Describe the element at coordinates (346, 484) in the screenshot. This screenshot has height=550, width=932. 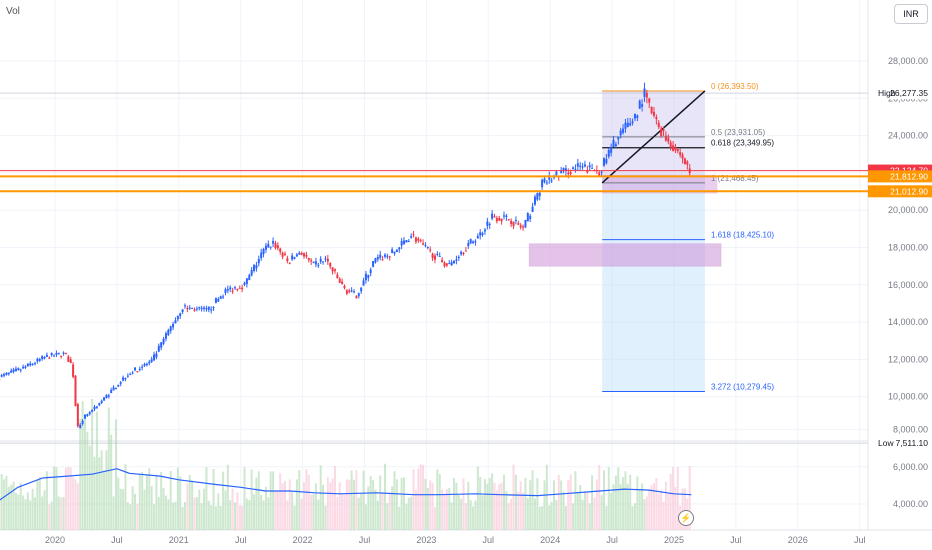
I see `volume-ma-line` at that location.